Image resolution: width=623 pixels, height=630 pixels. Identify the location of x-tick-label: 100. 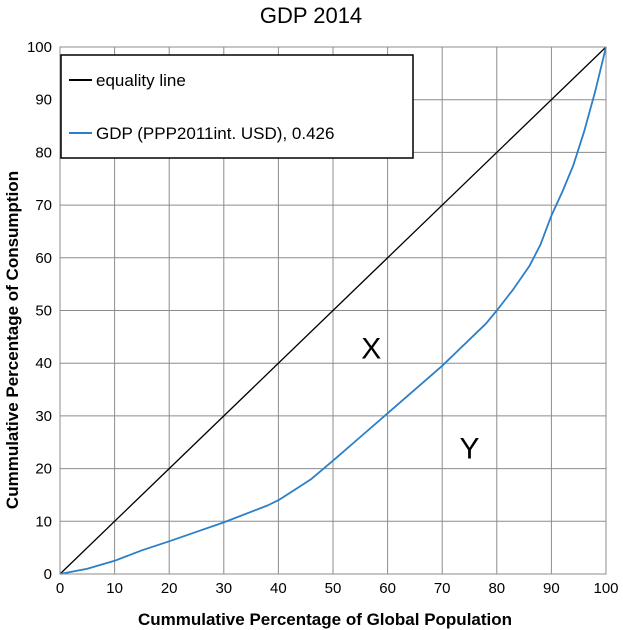
(605, 588).